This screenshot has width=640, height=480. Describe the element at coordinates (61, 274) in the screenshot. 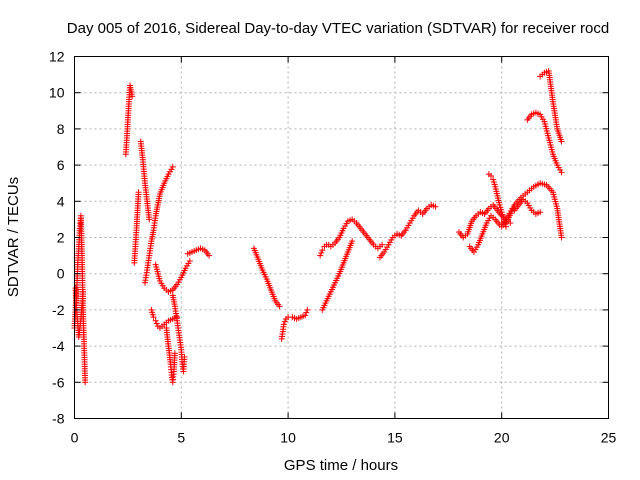

I see `y-tick-label: 0` at that location.